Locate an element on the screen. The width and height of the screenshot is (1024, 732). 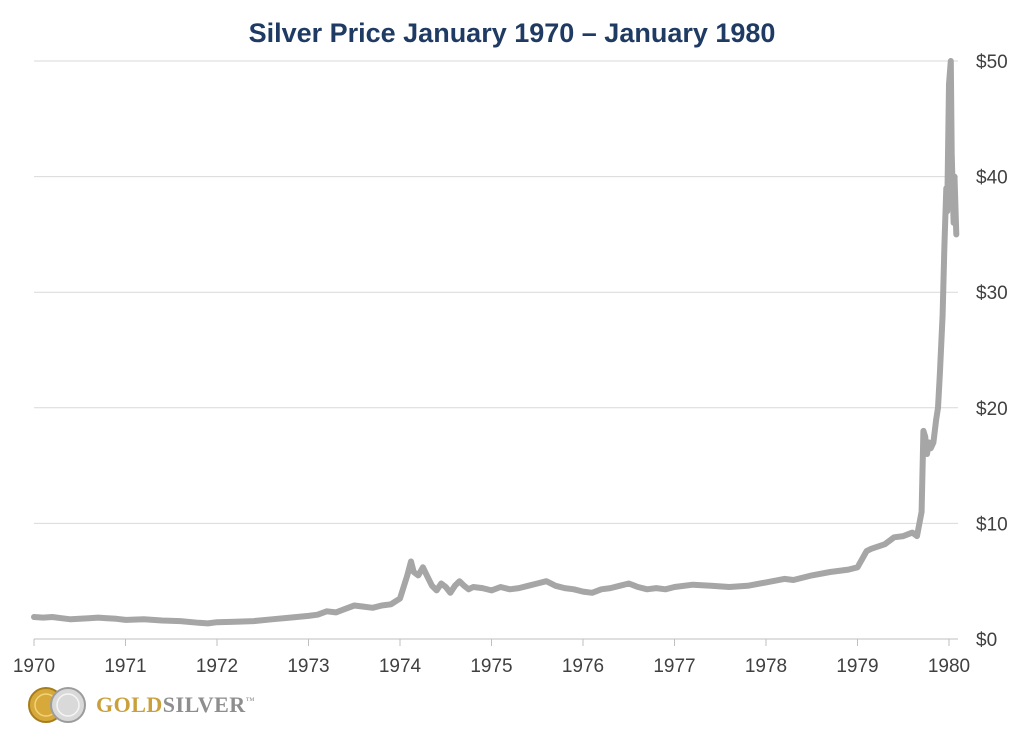
y-tick-label: $20 is located at coordinates (992, 409).